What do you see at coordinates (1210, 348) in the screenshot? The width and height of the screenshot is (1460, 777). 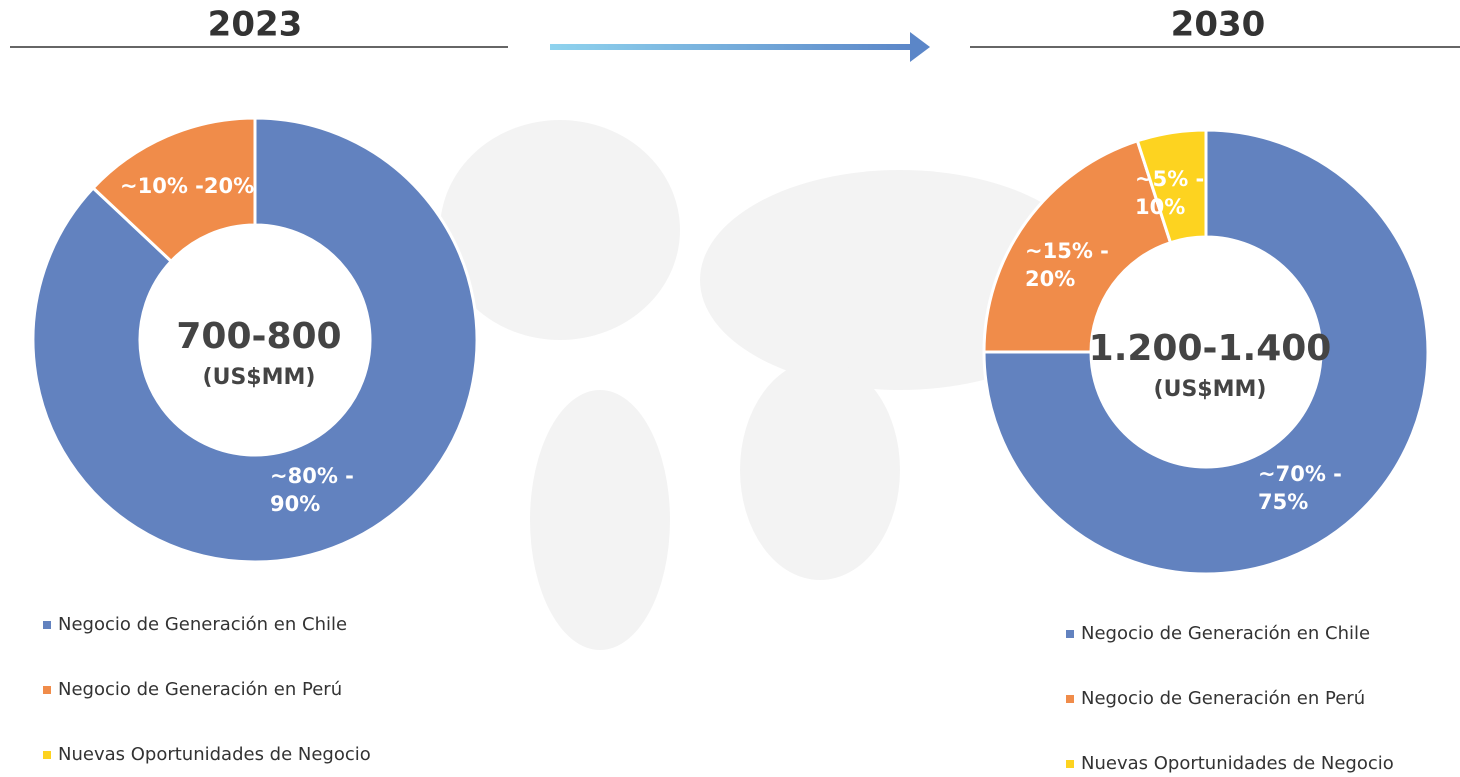 I see `center-value: 1.200-1.400` at bounding box center [1210, 348].